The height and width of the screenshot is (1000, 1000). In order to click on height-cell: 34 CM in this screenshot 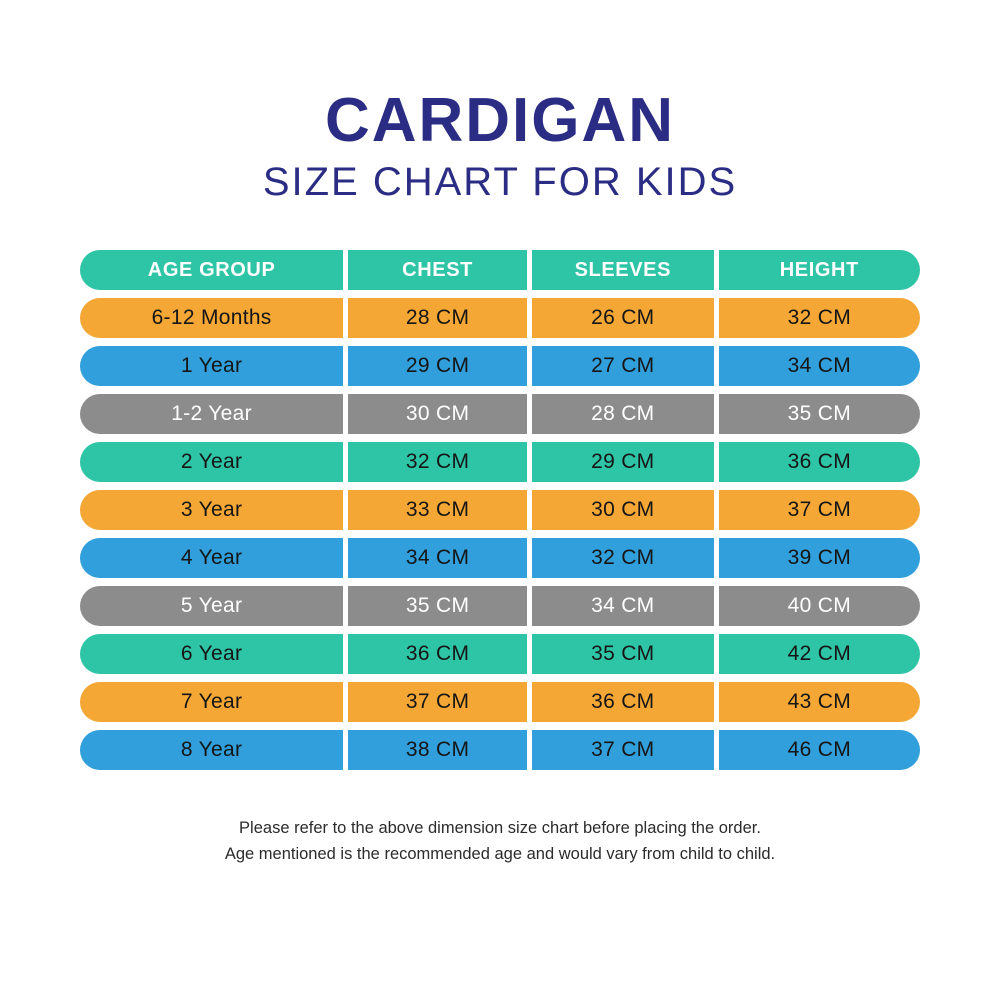, I will do `click(819, 366)`.